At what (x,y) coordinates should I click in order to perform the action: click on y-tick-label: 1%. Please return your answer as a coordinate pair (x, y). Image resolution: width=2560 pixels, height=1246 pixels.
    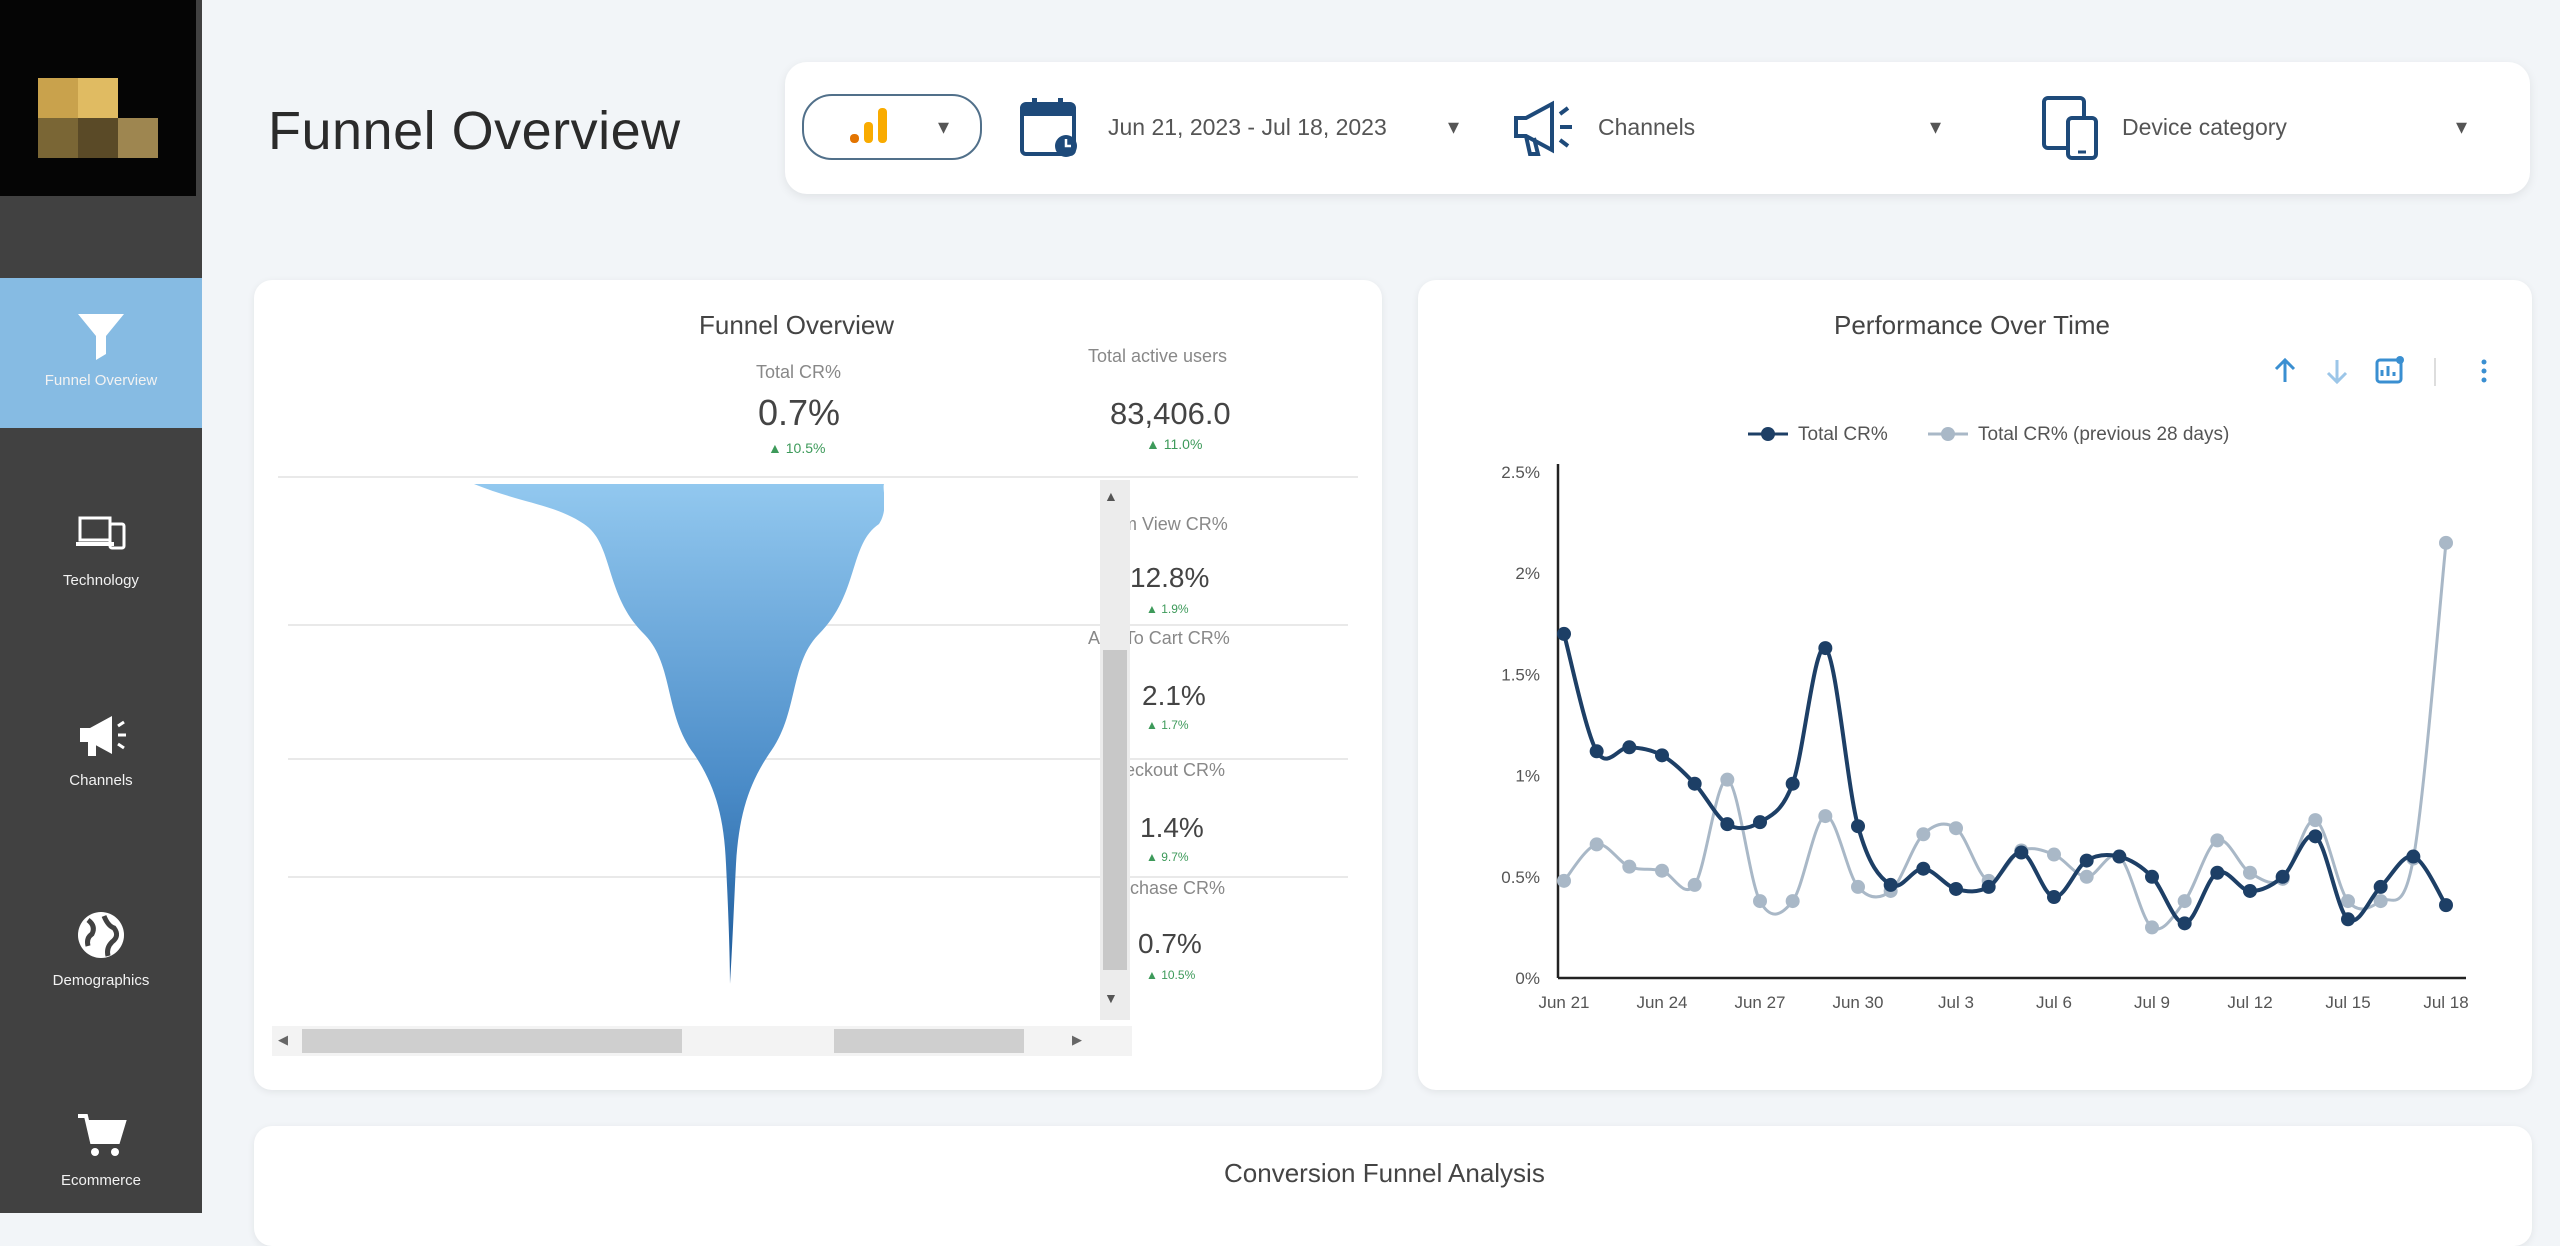
    Looking at the image, I should click on (1527, 776).